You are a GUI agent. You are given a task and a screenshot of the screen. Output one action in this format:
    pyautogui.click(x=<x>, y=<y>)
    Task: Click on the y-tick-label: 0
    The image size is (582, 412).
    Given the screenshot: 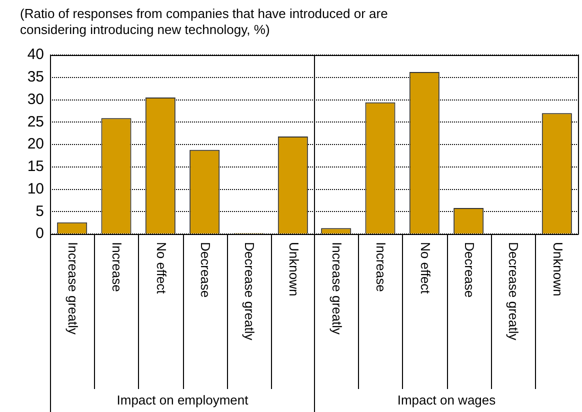 What is the action you would take?
    pyautogui.click(x=40, y=233)
    